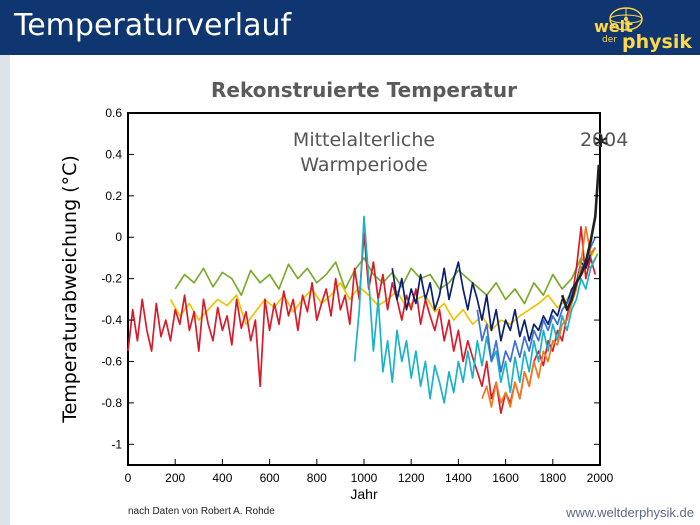  Describe the element at coordinates (411, 478) in the screenshot. I see `x-tick-label: 1200` at that location.